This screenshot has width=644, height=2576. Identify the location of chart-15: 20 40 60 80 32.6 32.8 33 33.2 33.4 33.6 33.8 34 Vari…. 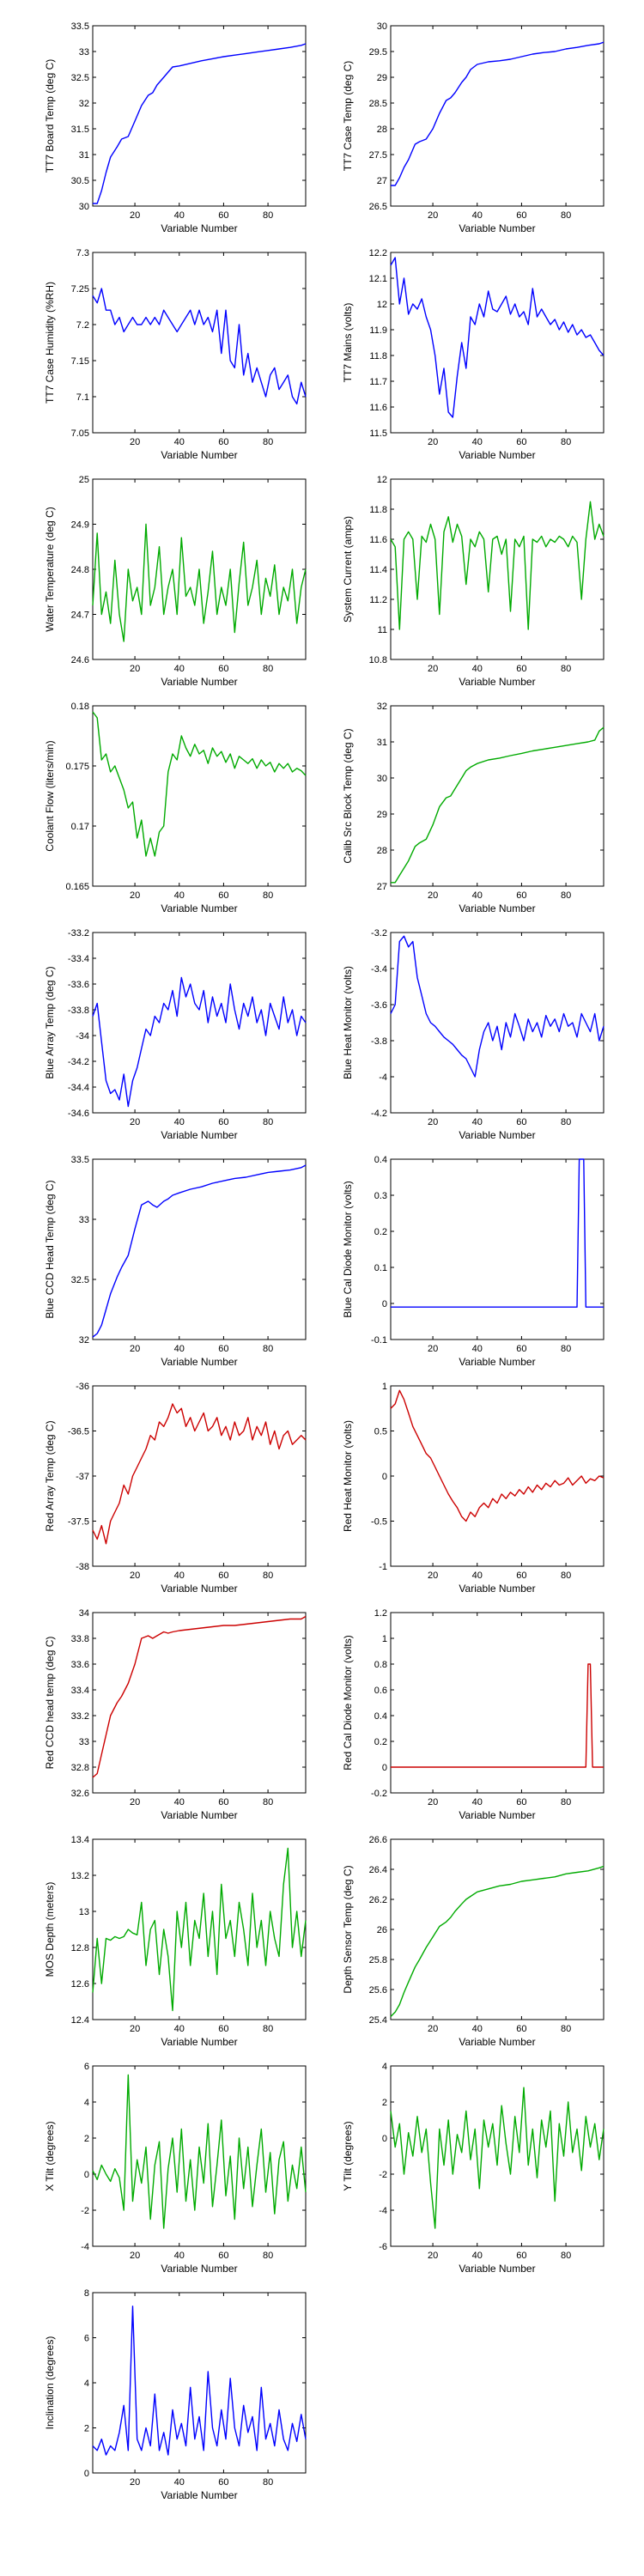
(175, 1715).